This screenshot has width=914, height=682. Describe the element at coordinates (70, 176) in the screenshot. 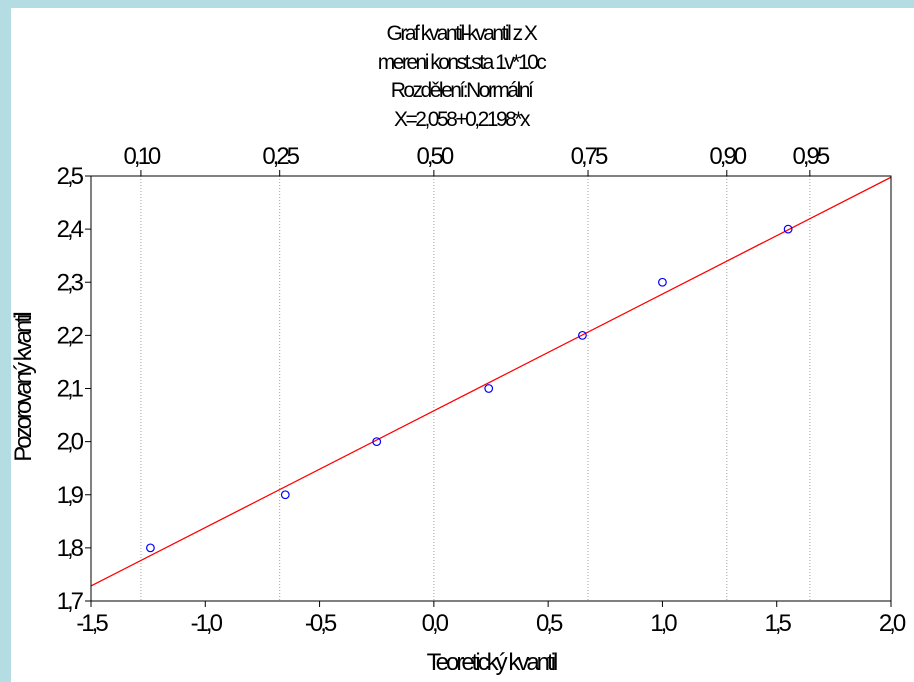

I see `y-tick-label: 2,5` at that location.